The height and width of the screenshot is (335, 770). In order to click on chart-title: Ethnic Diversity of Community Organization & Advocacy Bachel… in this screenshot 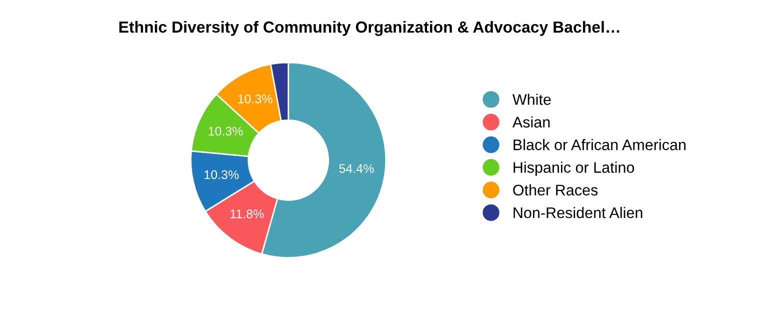, I will do `click(369, 28)`.